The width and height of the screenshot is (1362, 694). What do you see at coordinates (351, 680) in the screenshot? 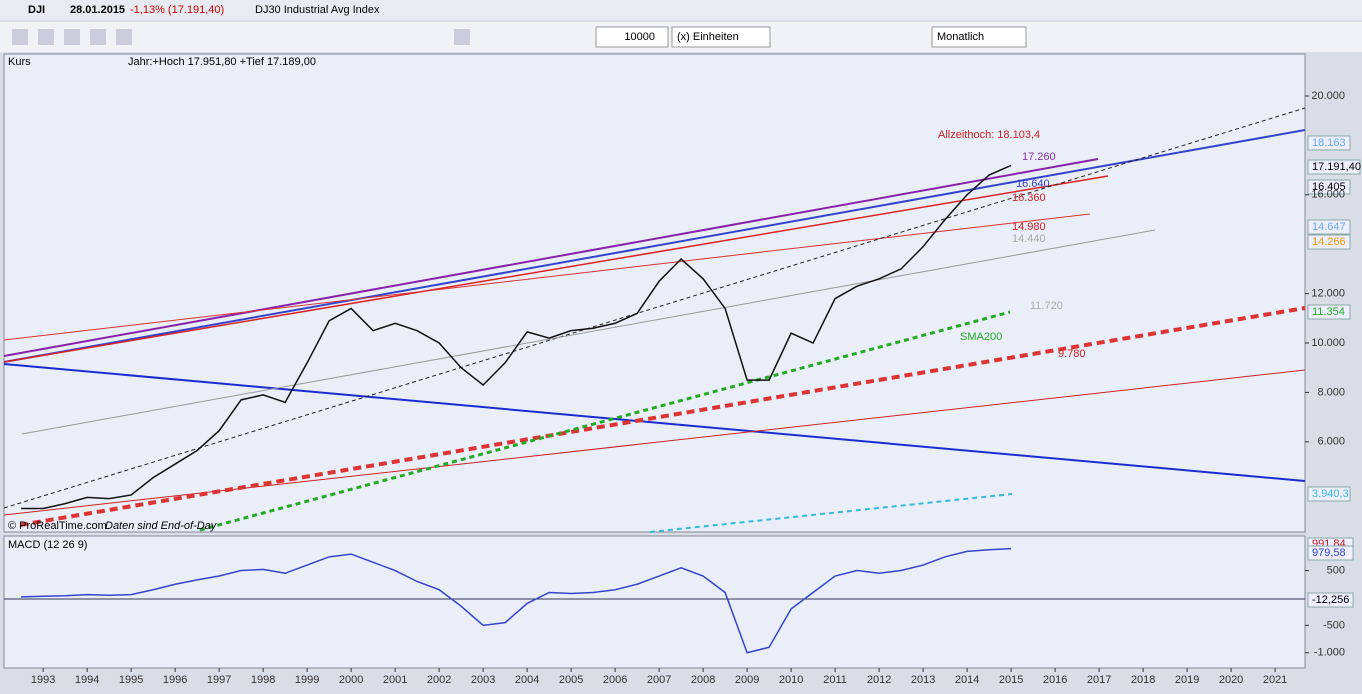
I see `x-tick-label: 2000` at bounding box center [351, 680].